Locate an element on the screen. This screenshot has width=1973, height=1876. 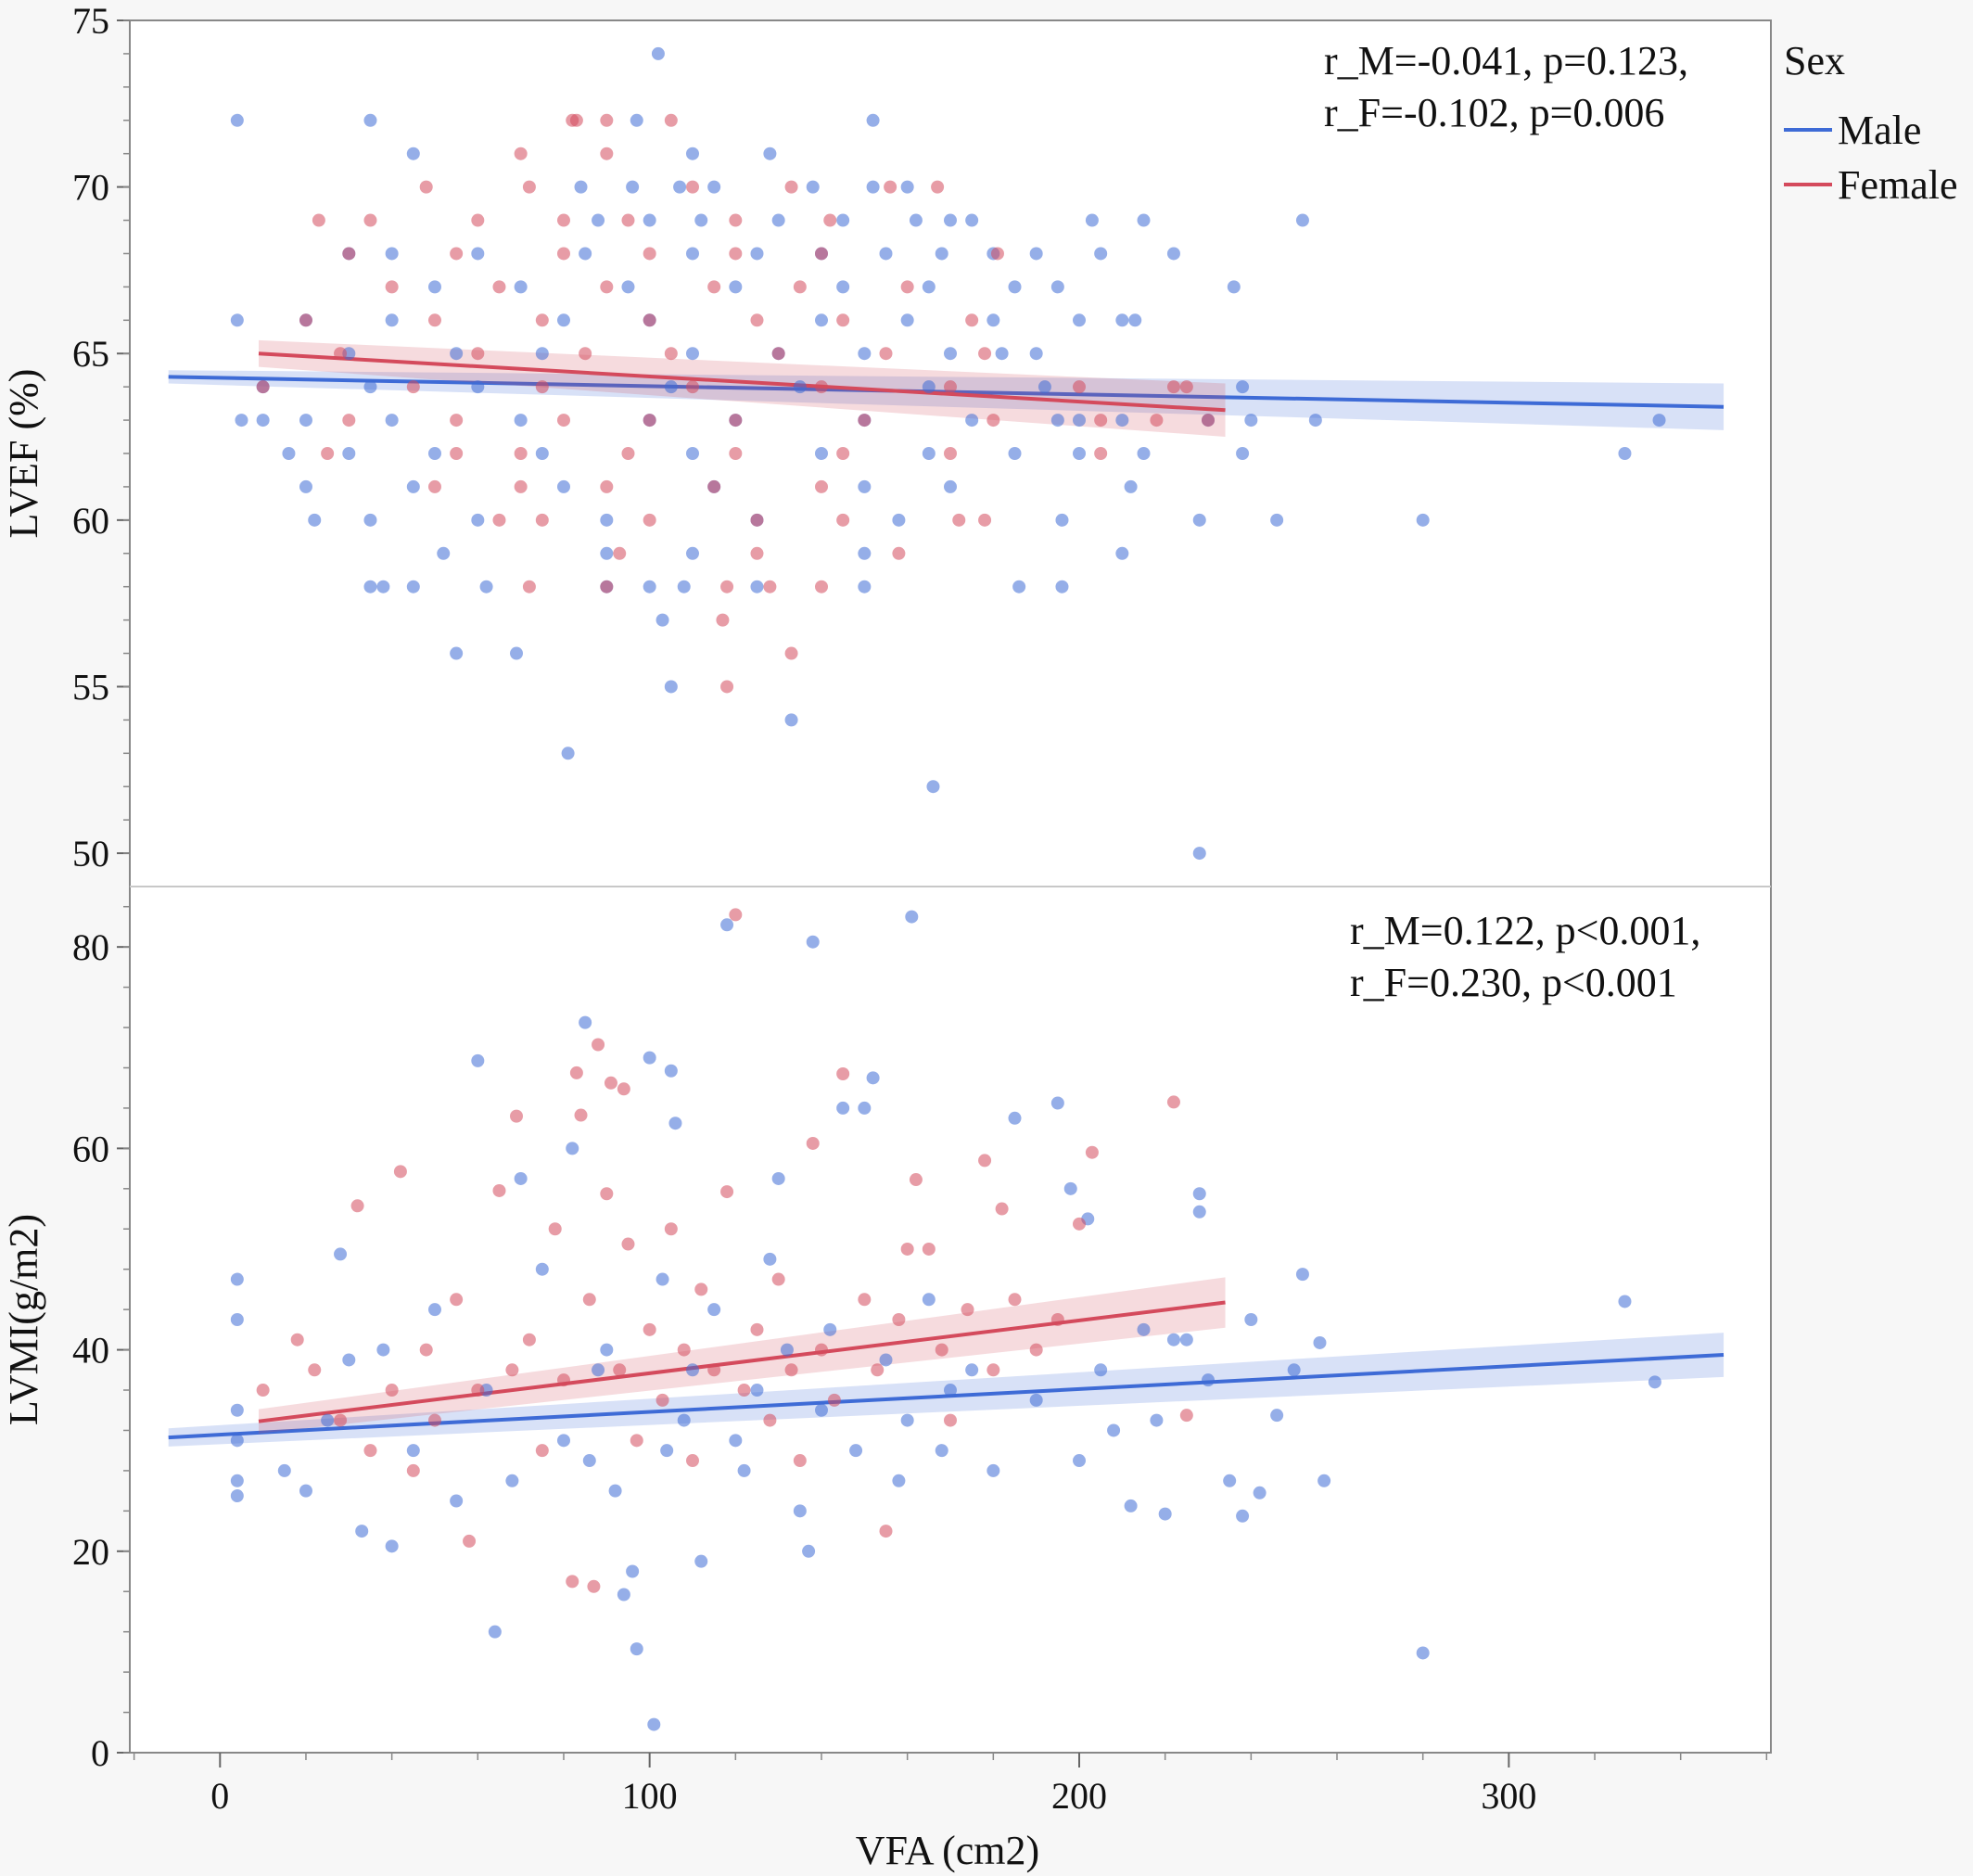
lvef-y-tick-label: 50 is located at coordinates (90, 854).